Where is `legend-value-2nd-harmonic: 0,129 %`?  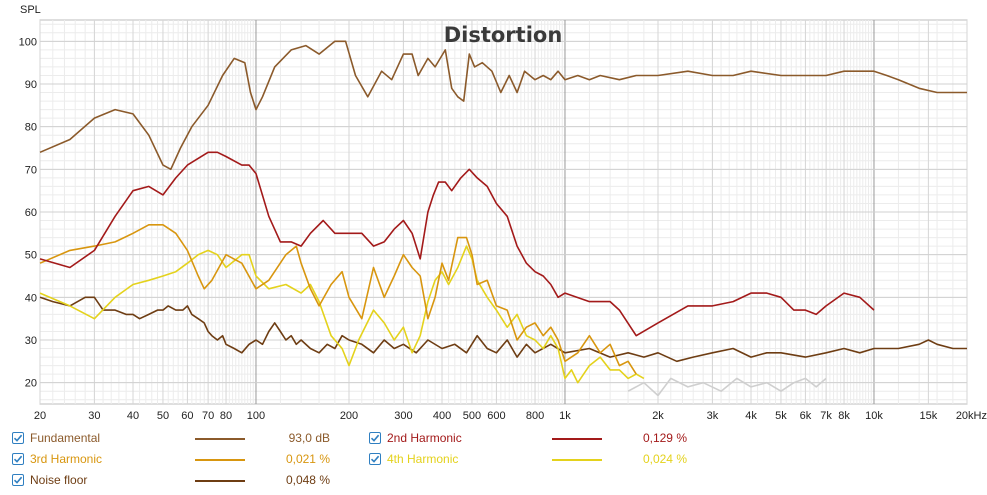
legend-value-2nd-harmonic: 0,129 % is located at coordinates (664, 438).